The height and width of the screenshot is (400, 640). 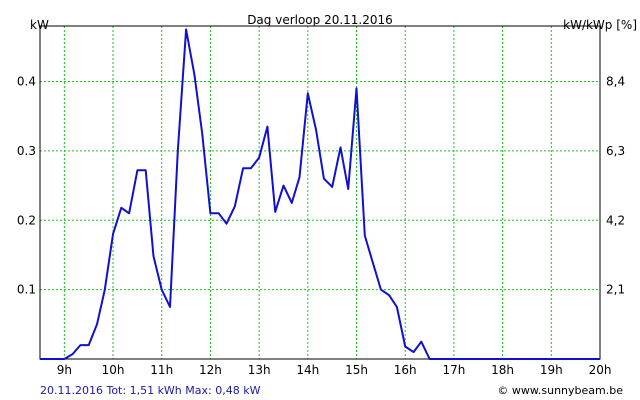 What do you see at coordinates (453, 370) in the screenshot?
I see `x-tick-label: 17h` at bounding box center [453, 370].